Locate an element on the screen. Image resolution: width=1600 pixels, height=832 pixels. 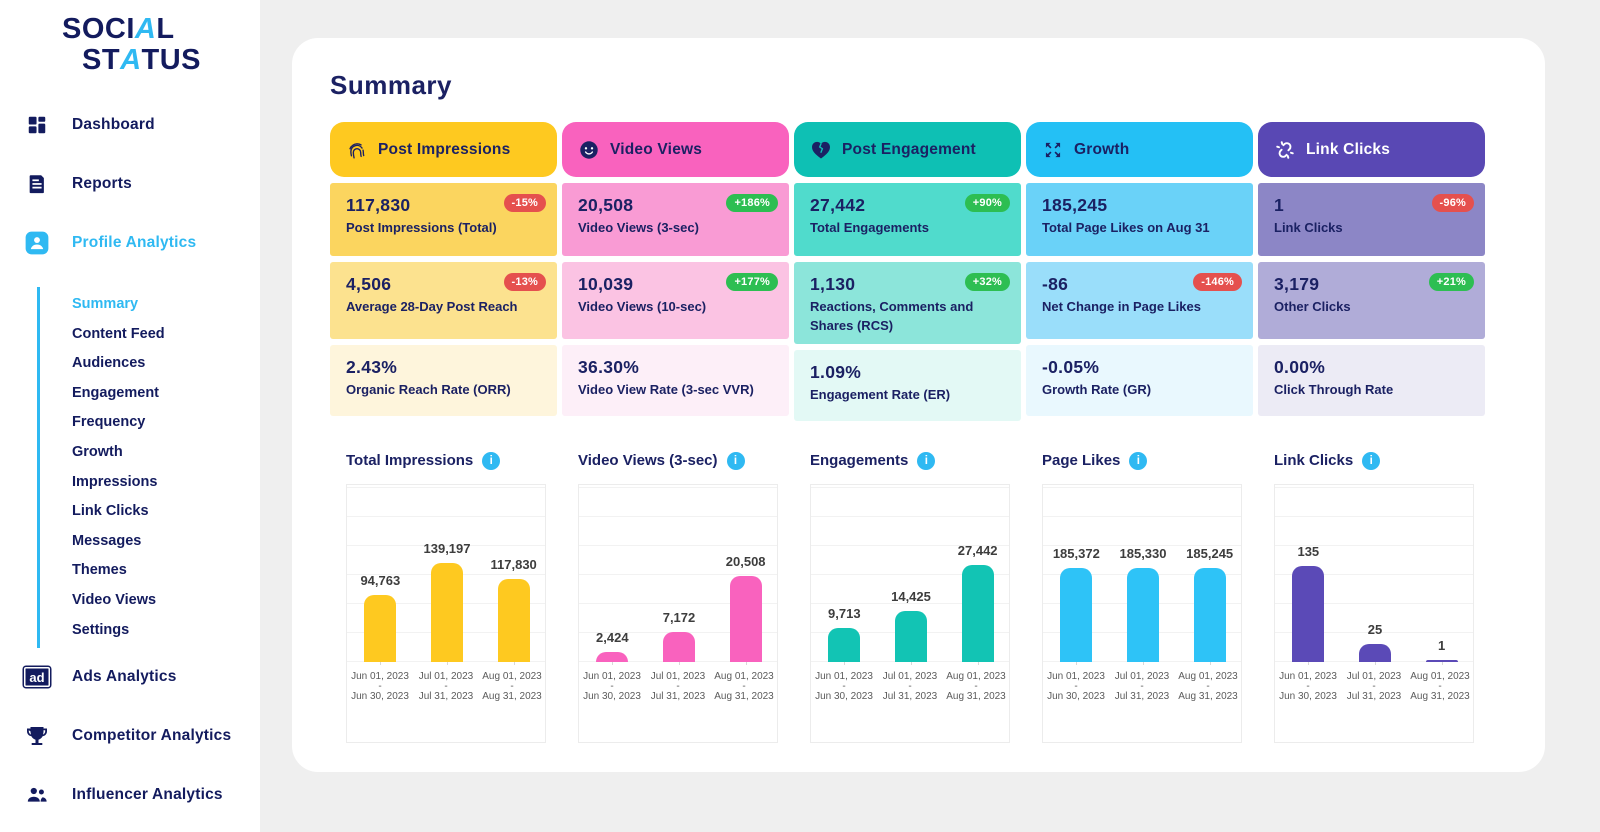
submenu-item-growth: Growth is located at coordinates (97, 451).